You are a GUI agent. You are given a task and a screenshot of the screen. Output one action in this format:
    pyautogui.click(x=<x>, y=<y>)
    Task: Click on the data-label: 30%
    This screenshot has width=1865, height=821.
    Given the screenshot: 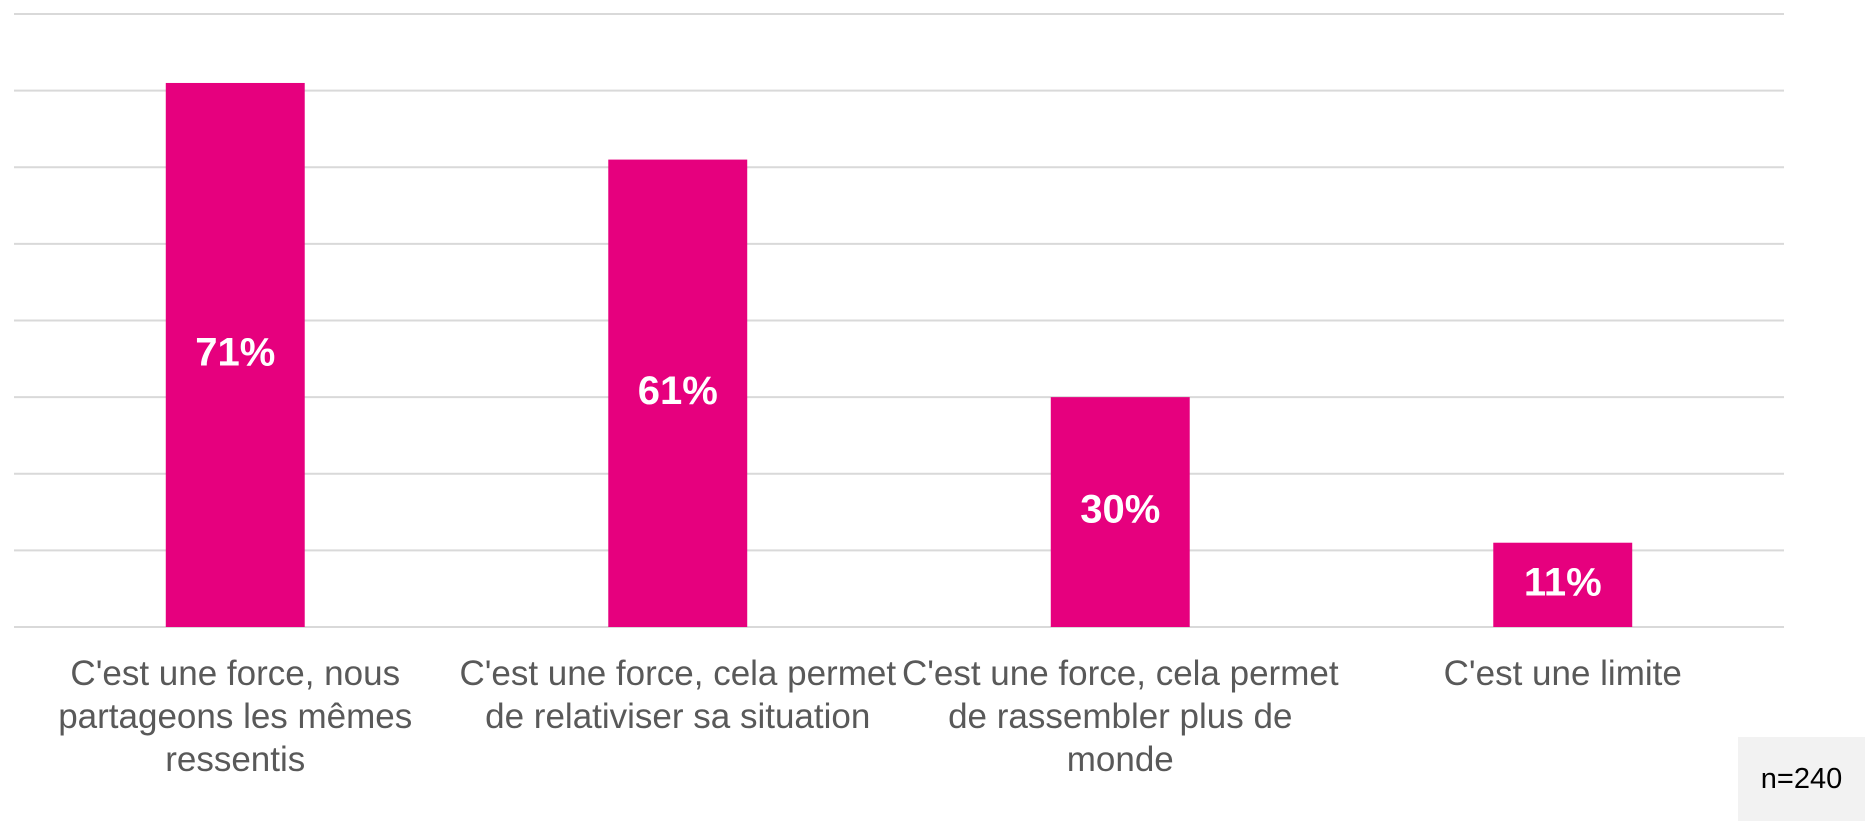 What is the action you would take?
    pyautogui.click(x=1120, y=510)
    